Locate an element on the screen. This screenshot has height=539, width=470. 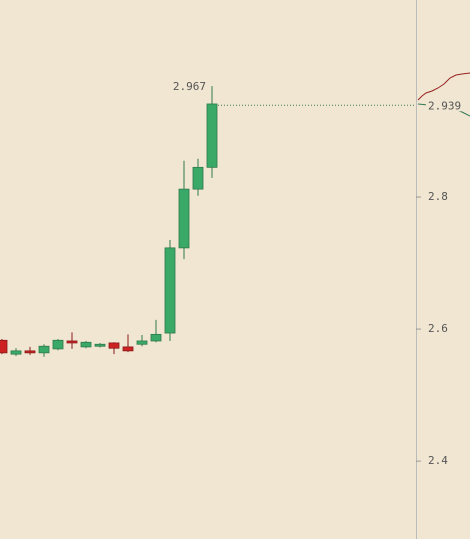
last-price-label: 2.939 is located at coordinates (444, 105).